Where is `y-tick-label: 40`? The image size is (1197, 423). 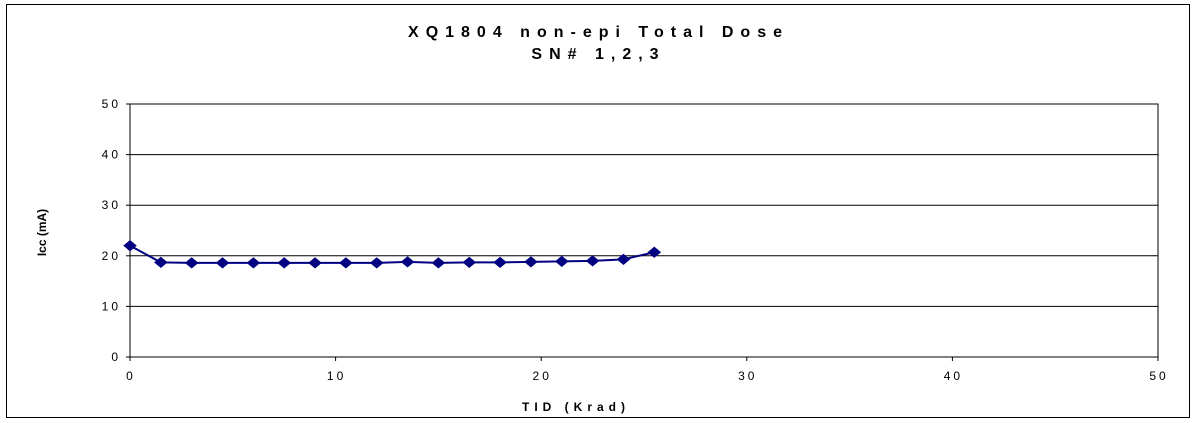 y-tick-label: 40 is located at coordinates (111, 155).